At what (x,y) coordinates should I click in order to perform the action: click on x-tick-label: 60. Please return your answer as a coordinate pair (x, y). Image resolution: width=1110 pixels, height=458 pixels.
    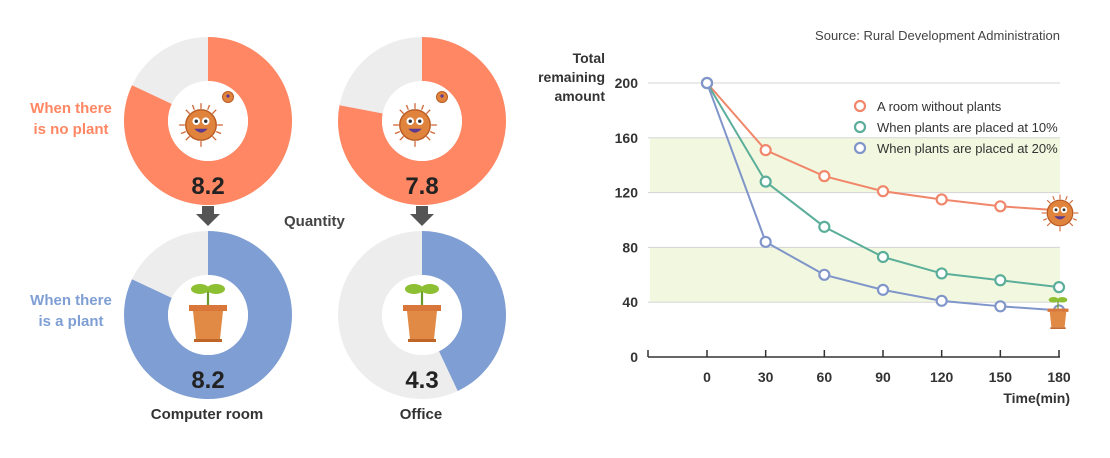
    Looking at the image, I should click on (825, 377).